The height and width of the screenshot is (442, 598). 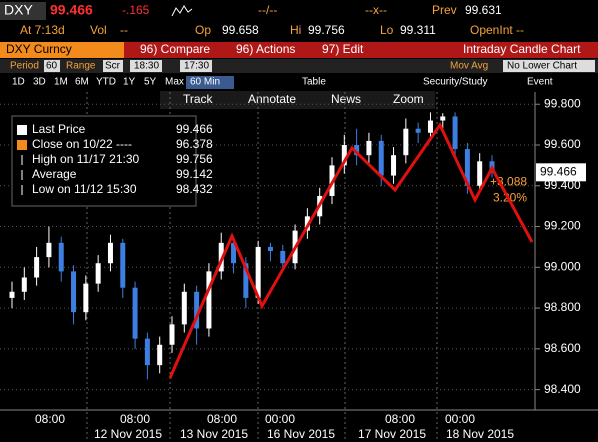 What do you see at coordinates (59, 129) in the screenshot?
I see `legend-label: Last Price` at bounding box center [59, 129].